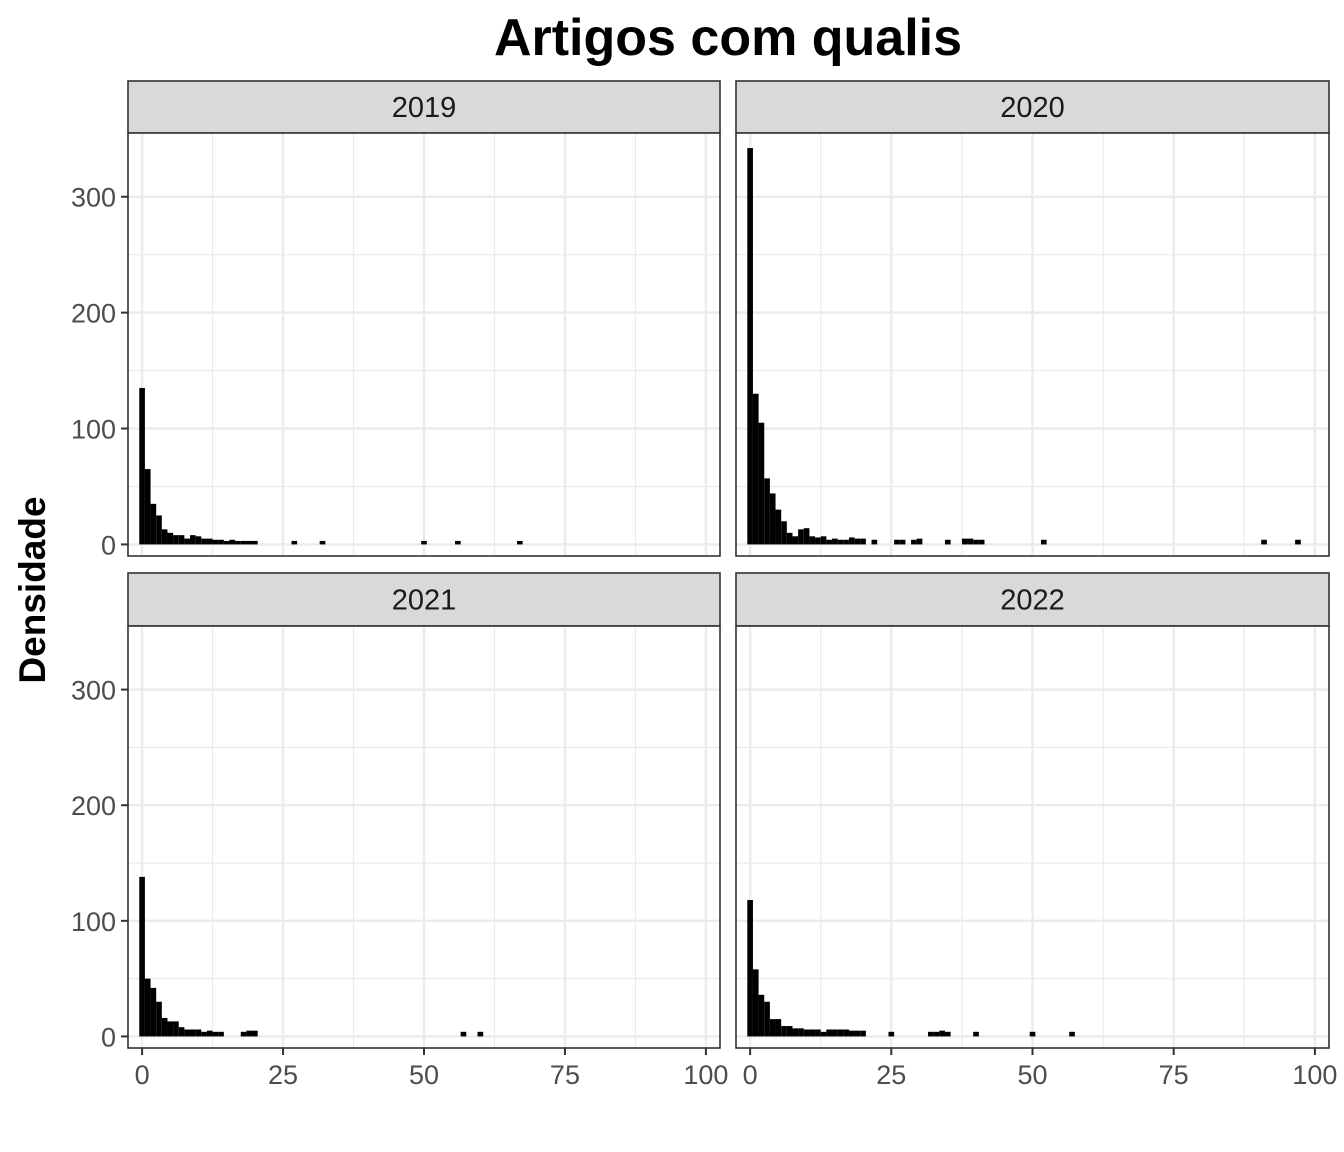  I want to click on y-axis-label: Densidade, so click(32, 589).